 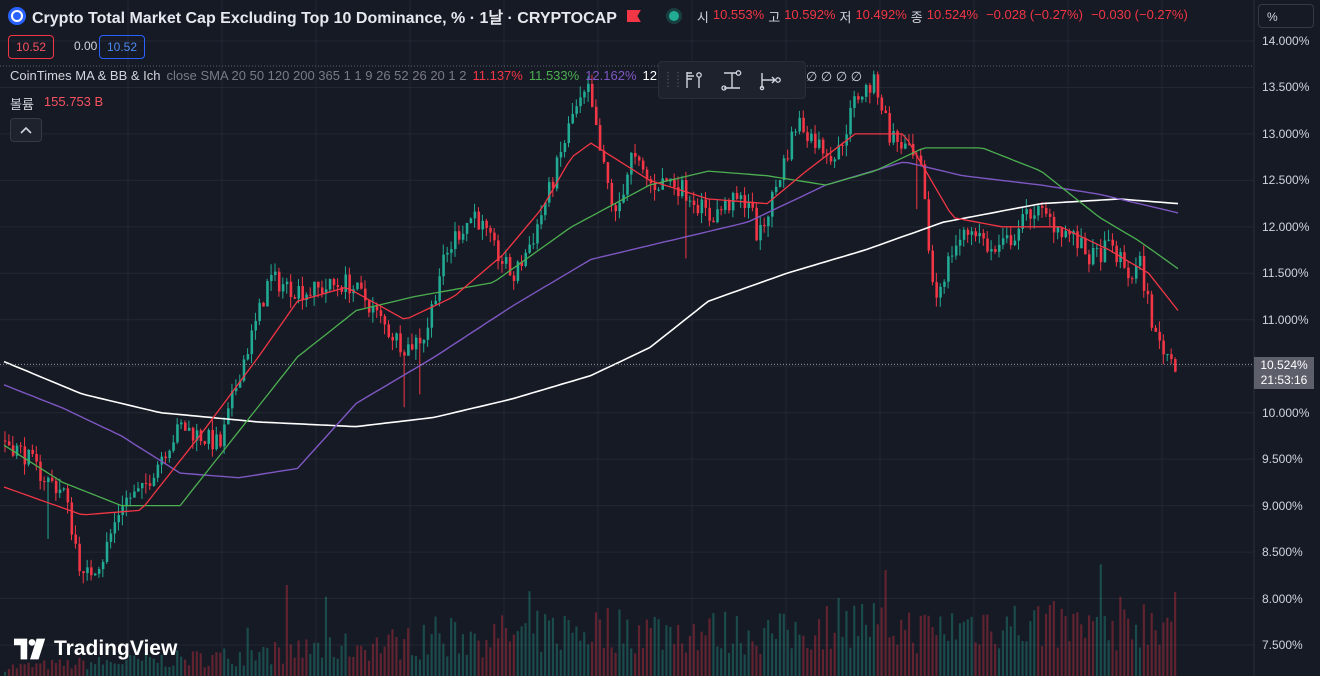 What do you see at coordinates (1139, 14) in the screenshot?
I see `change-value-2: −0.030 (−0.27%)` at bounding box center [1139, 14].